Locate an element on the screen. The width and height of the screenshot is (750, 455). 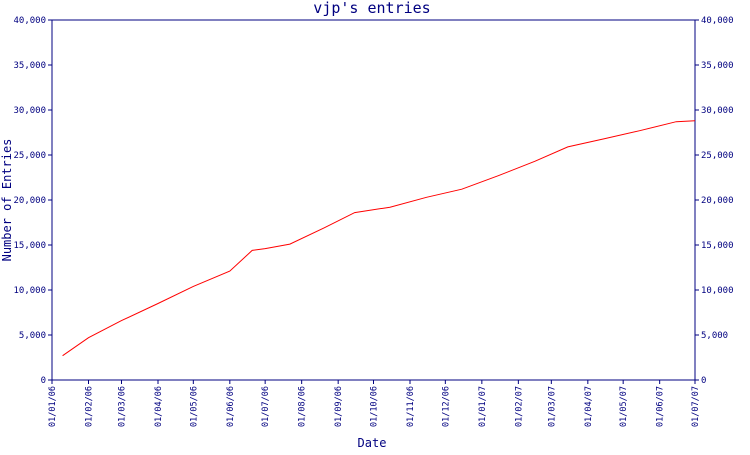
y-tick-label-right: 10,000 is located at coordinates (717, 291).